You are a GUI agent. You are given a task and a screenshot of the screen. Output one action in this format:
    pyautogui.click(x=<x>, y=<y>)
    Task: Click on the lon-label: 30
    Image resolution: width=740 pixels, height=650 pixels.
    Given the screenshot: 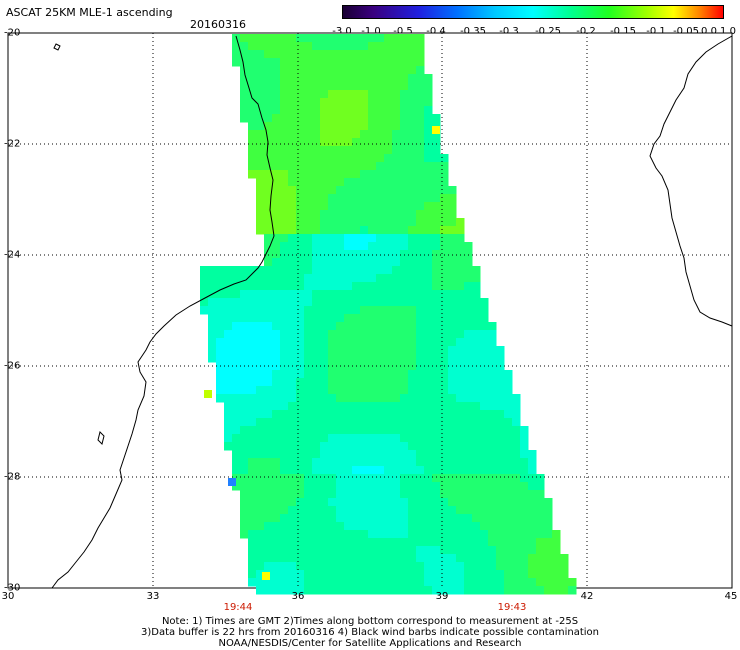 What is the action you would take?
    pyautogui.click(x=8, y=596)
    